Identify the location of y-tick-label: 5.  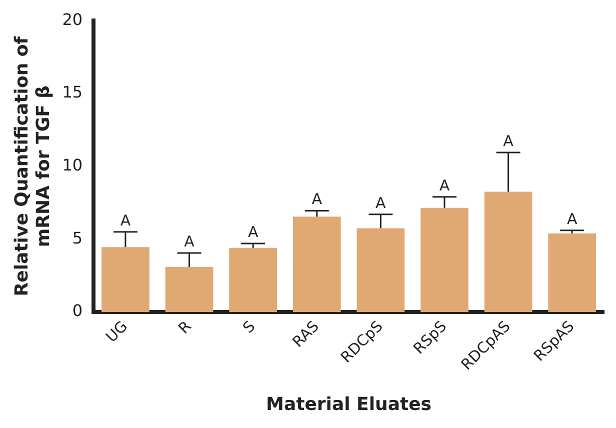
(77, 238).